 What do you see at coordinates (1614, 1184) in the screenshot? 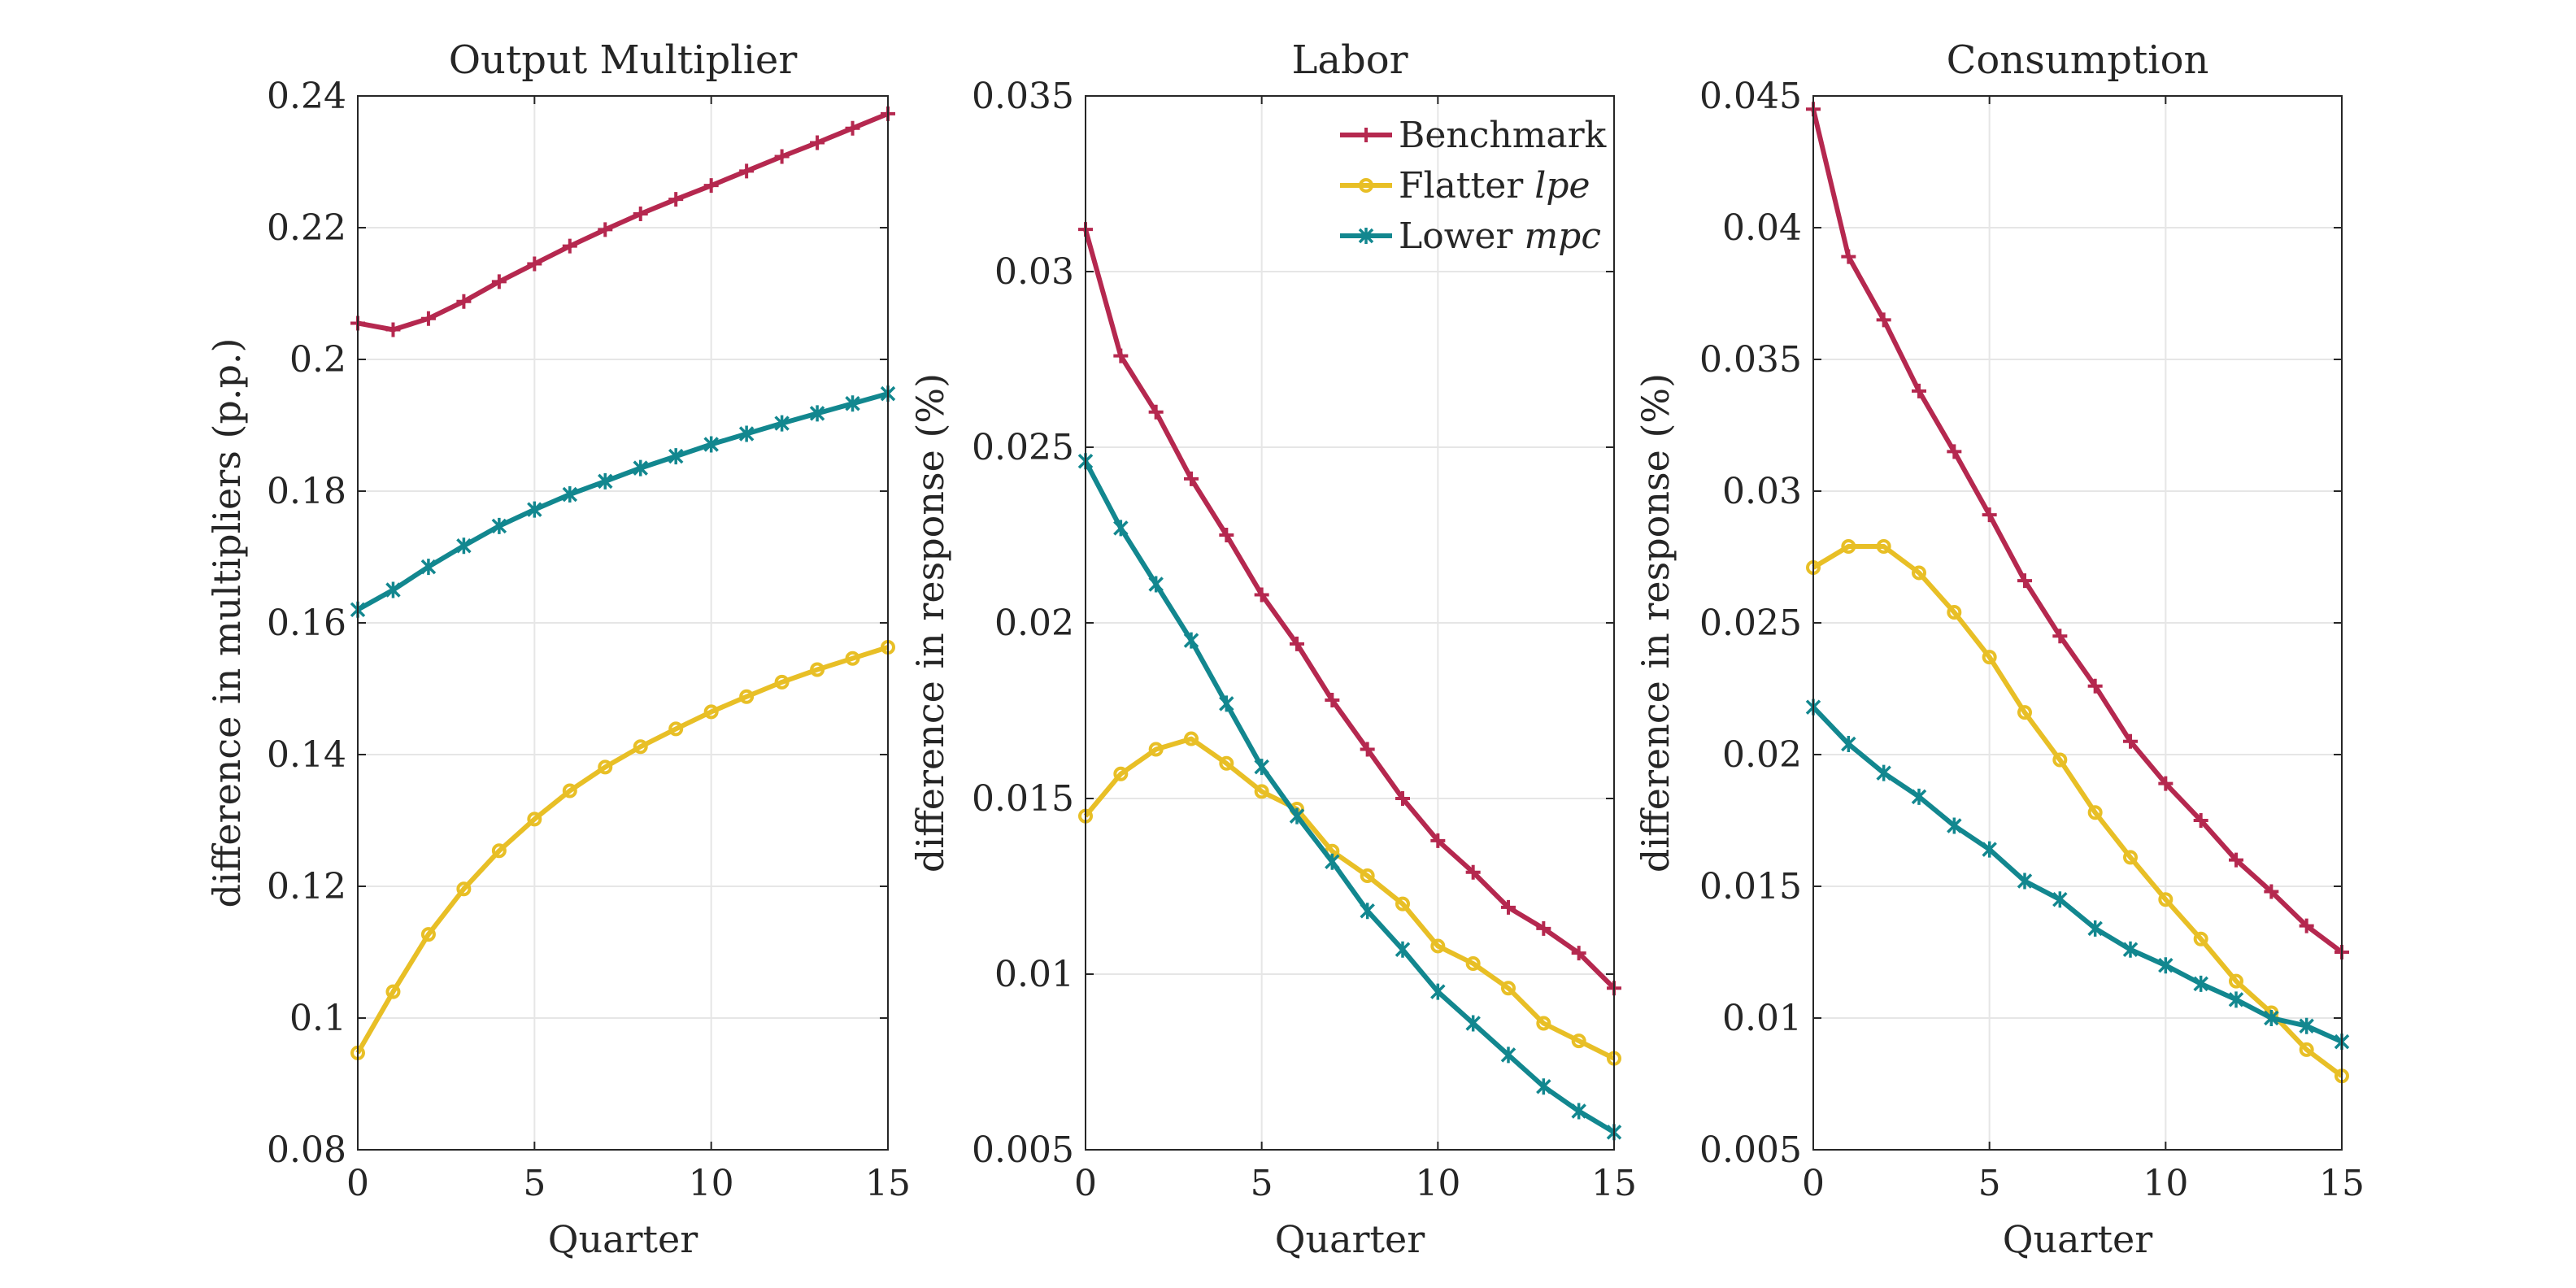
I see `x-tick-label: 15` at bounding box center [1614, 1184].